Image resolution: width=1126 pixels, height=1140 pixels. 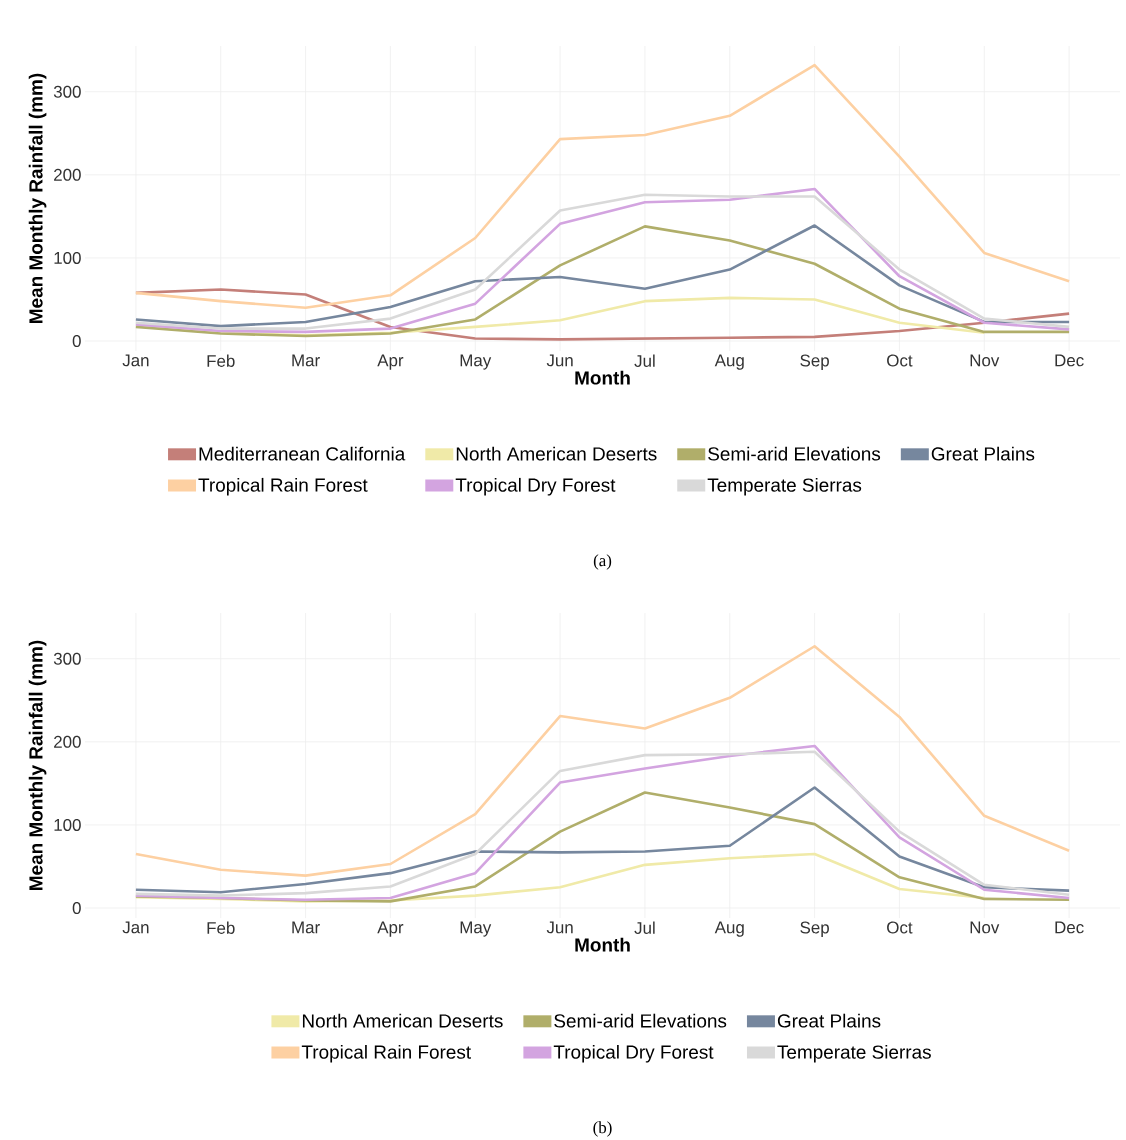 What do you see at coordinates (602, 1129) in the screenshot?
I see `text: (b)` at bounding box center [602, 1129].